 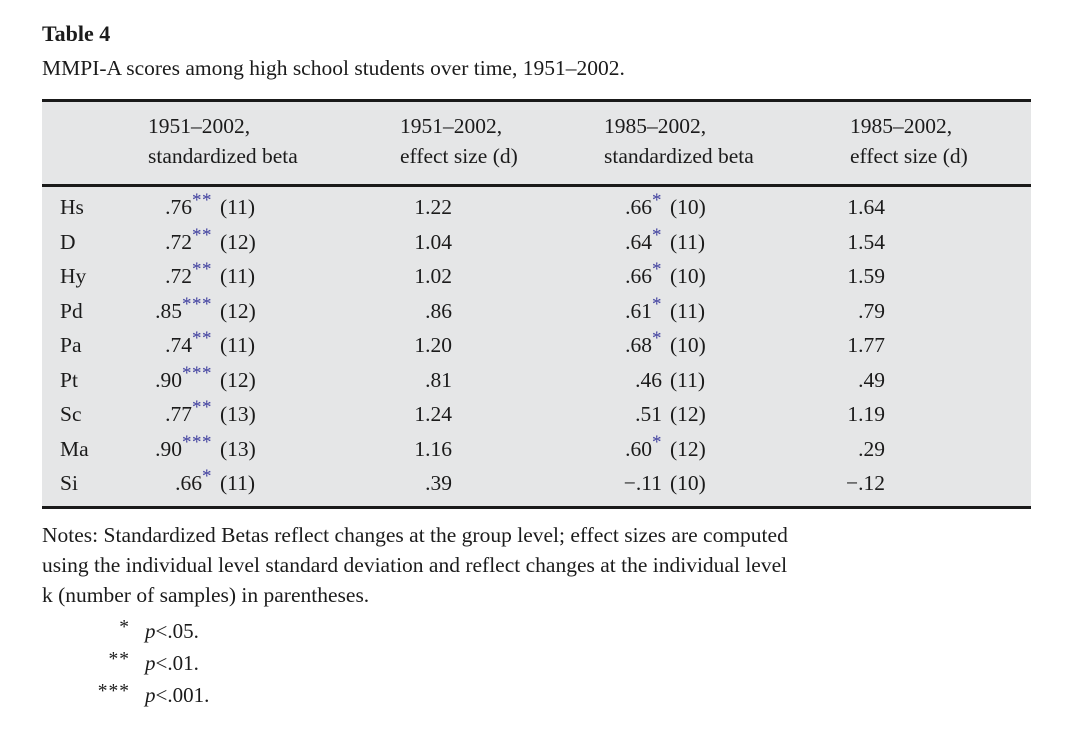 I want to click on table-row: Hs .76 ** (11) 1.22 .66 * (10) 1.64, so click(x=536, y=207).